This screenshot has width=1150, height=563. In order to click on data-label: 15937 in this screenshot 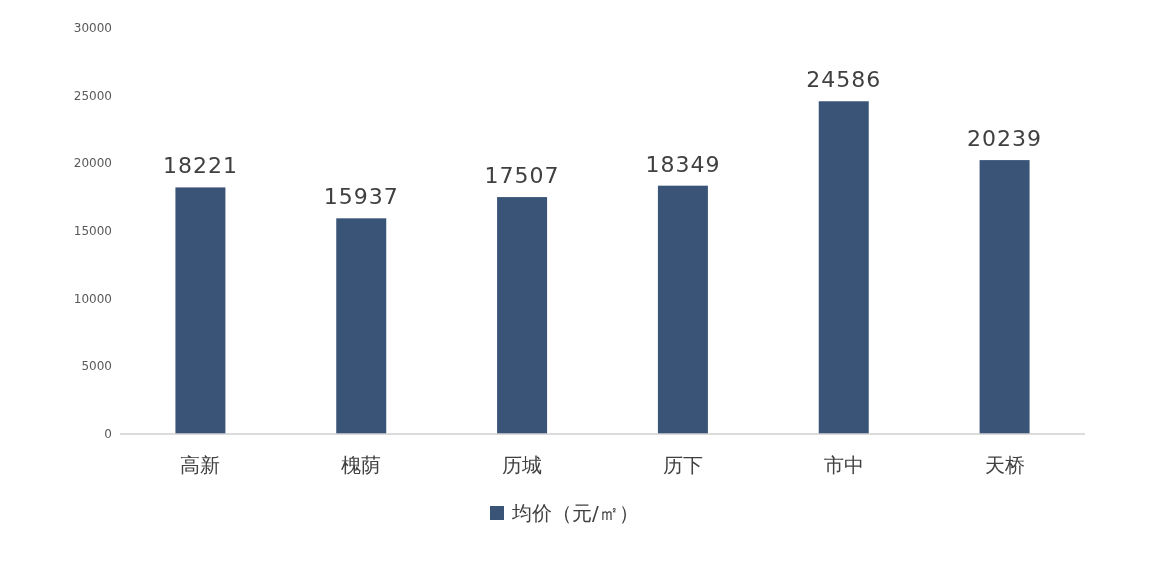, I will do `click(361, 197)`.